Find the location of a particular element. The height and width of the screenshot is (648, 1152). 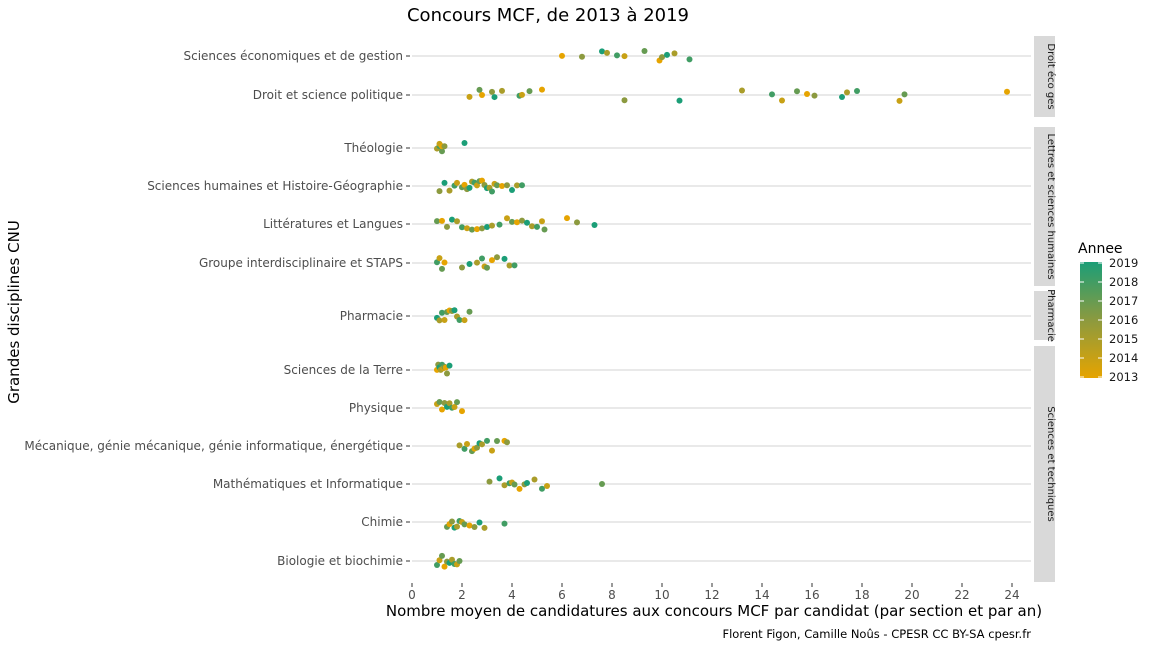

chart-title: Concours MCF, de 2013 à 2019 is located at coordinates (548, 15).